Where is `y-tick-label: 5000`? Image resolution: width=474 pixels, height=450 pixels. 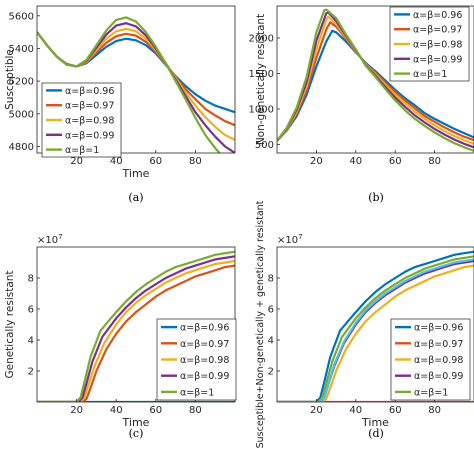 y-tick-label: 5000 is located at coordinates (21, 114).